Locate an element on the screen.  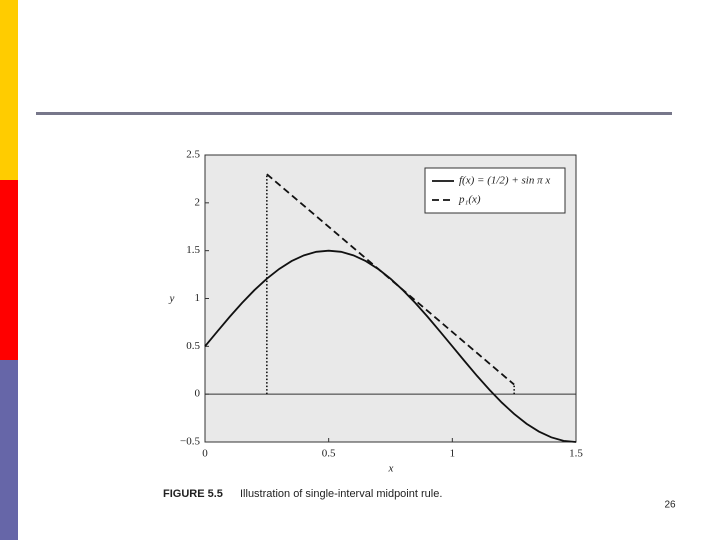
y-tick-label: 1 is located at coordinates (198, 298).